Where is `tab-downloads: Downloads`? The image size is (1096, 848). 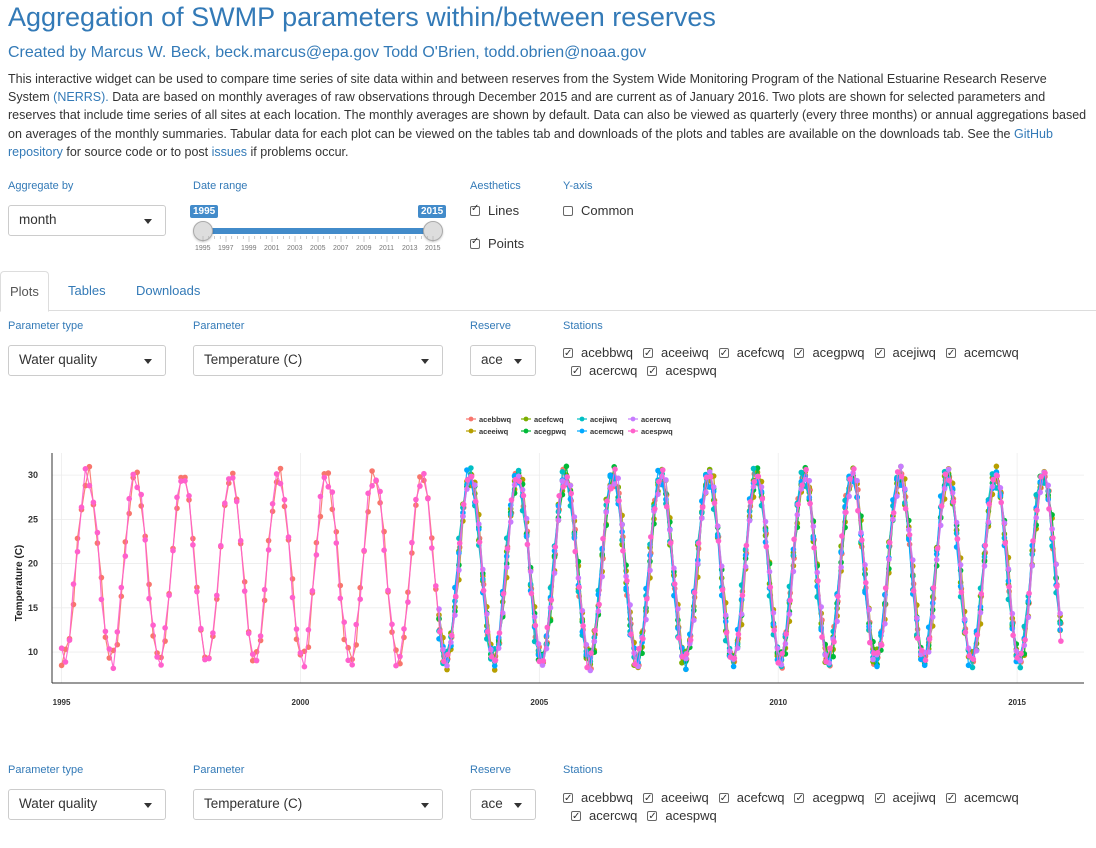
tab-downloads: Downloads is located at coordinates (168, 290).